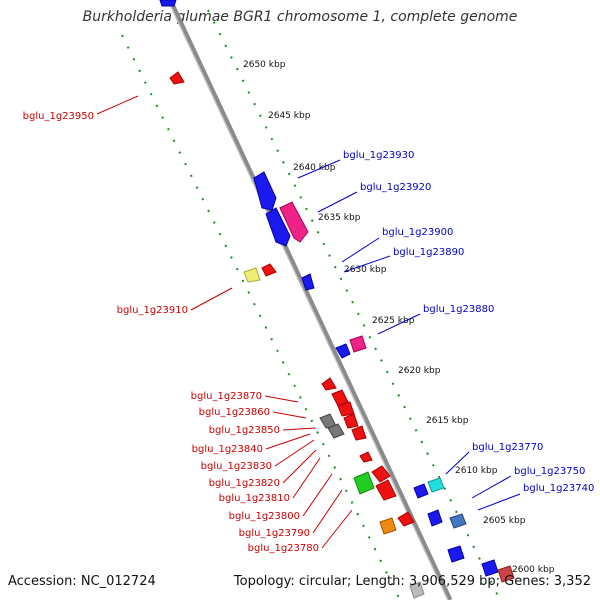 The image size is (600, 600). I want to click on gene-label: bglu_1g23810, so click(254, 498).